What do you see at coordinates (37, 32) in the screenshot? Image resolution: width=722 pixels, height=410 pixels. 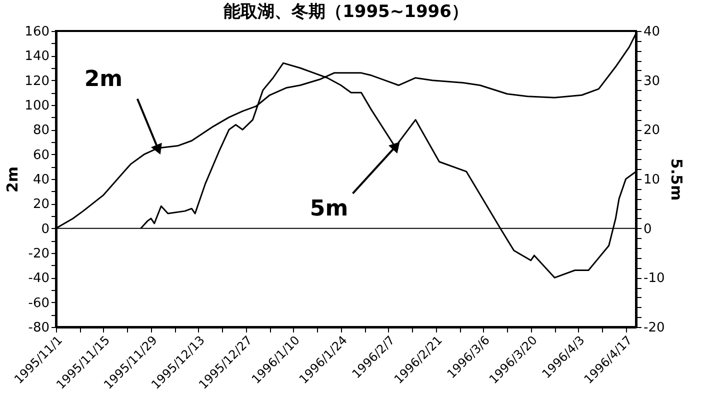 I see `y-tick-label: 160` at bounding box center [37, 32].